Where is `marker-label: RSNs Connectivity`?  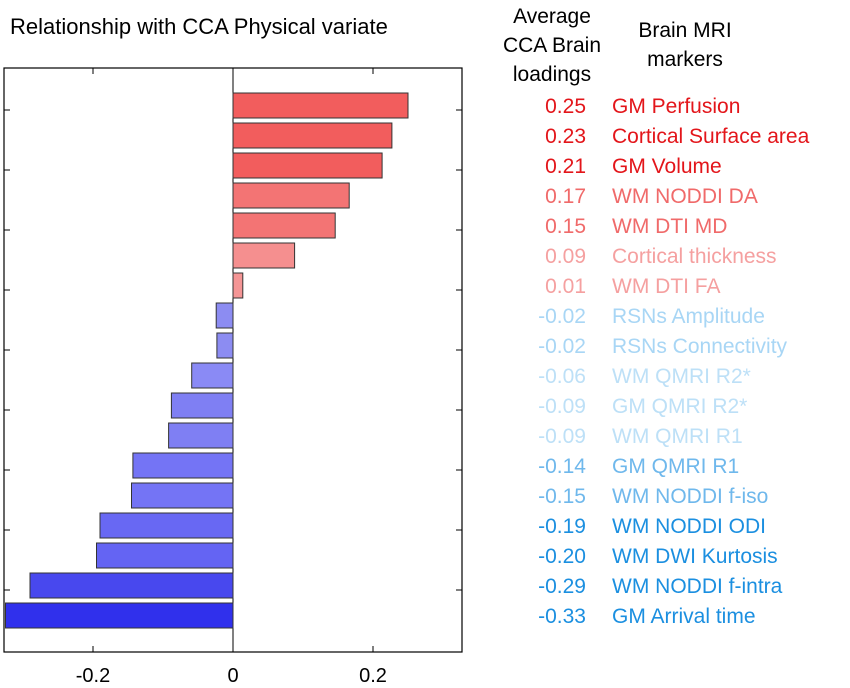
marker-label: RSNs Connectivity is located at coordinates (700, 346).